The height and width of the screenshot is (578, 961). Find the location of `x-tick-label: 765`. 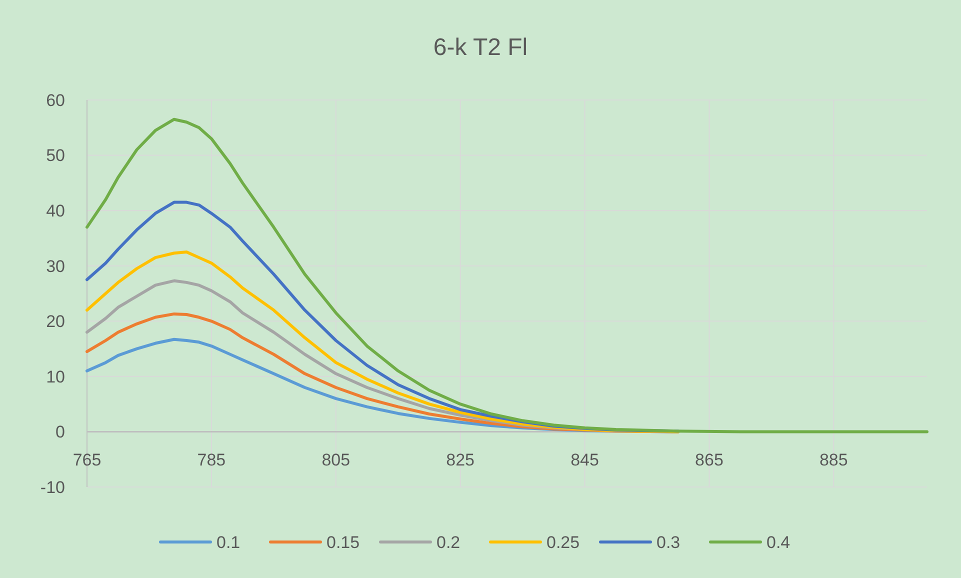

x-tick-label: 765 is located at coordinates (87, 460).